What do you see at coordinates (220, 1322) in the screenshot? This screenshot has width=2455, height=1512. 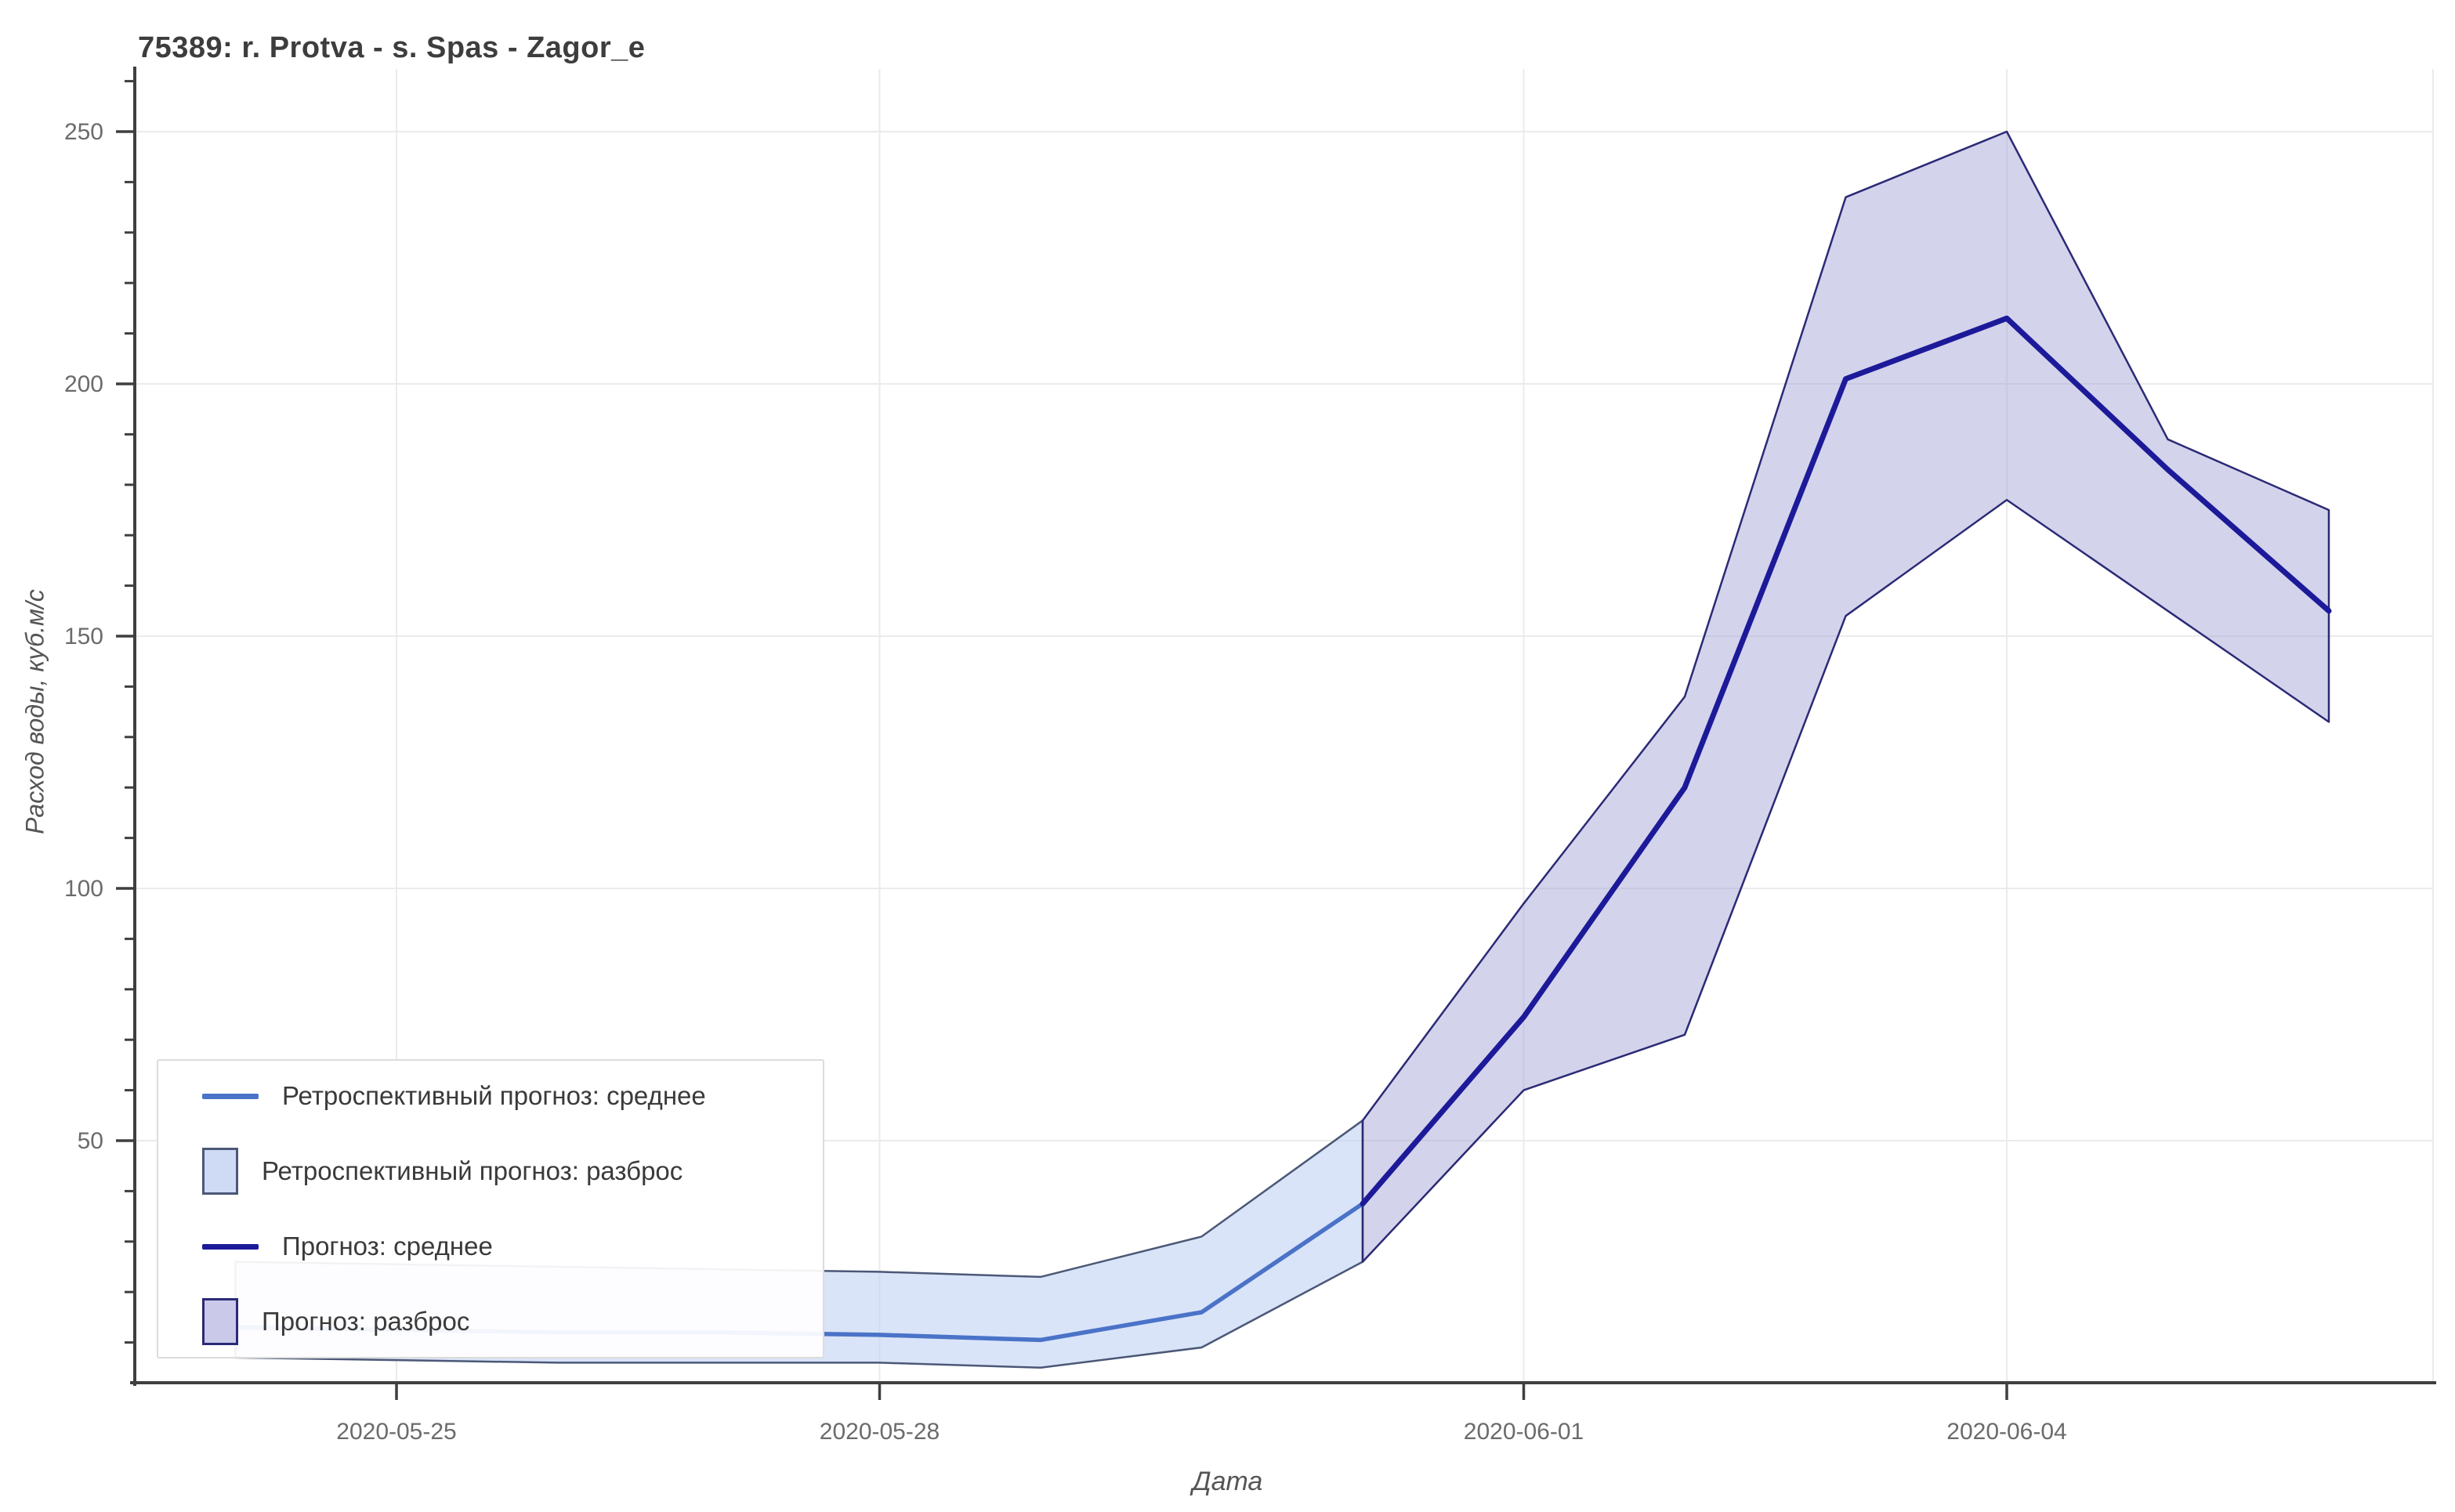 I see `forecast-spread-swatch` at bounding box center [220, 1322].